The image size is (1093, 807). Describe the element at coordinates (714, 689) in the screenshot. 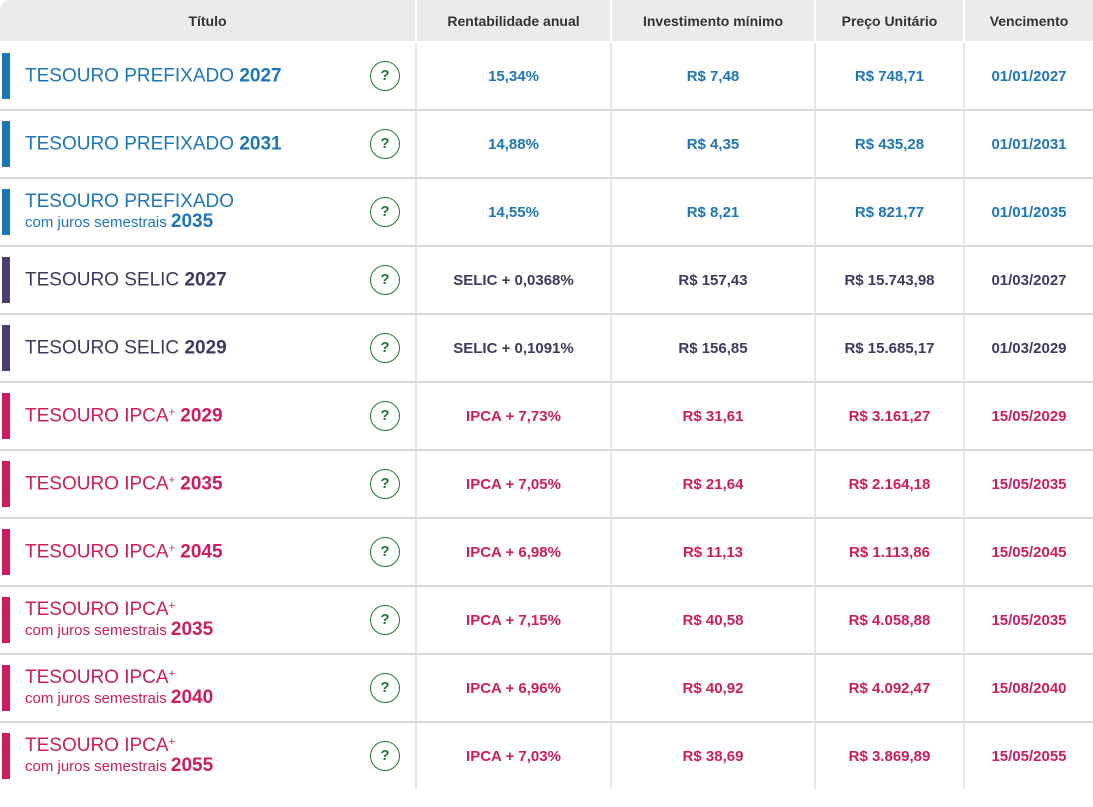

I see `investimento-cell: R$ 40,92` at that location.